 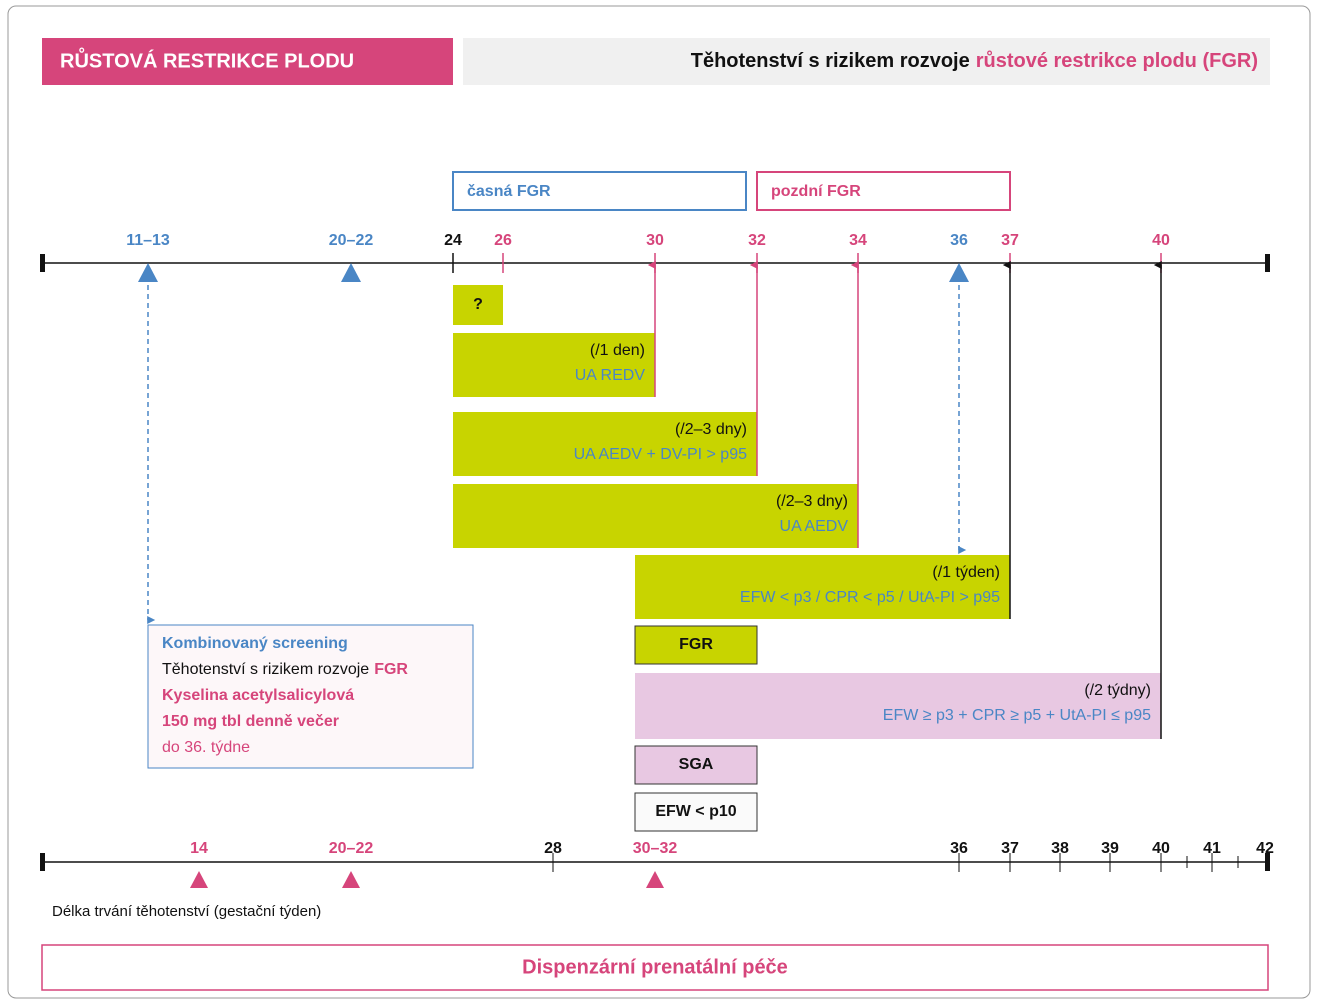 I want to click on screening-line: 150 mg tbl denně večer, so click(x=250, y=721).